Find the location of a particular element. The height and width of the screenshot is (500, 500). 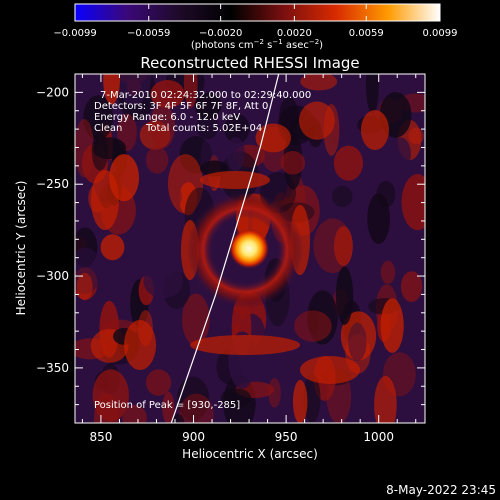

annotation-detectors: Detectors: 3F 4F 5F 6F 7F 8F, Att 0 is located at coordinates (181, 106).